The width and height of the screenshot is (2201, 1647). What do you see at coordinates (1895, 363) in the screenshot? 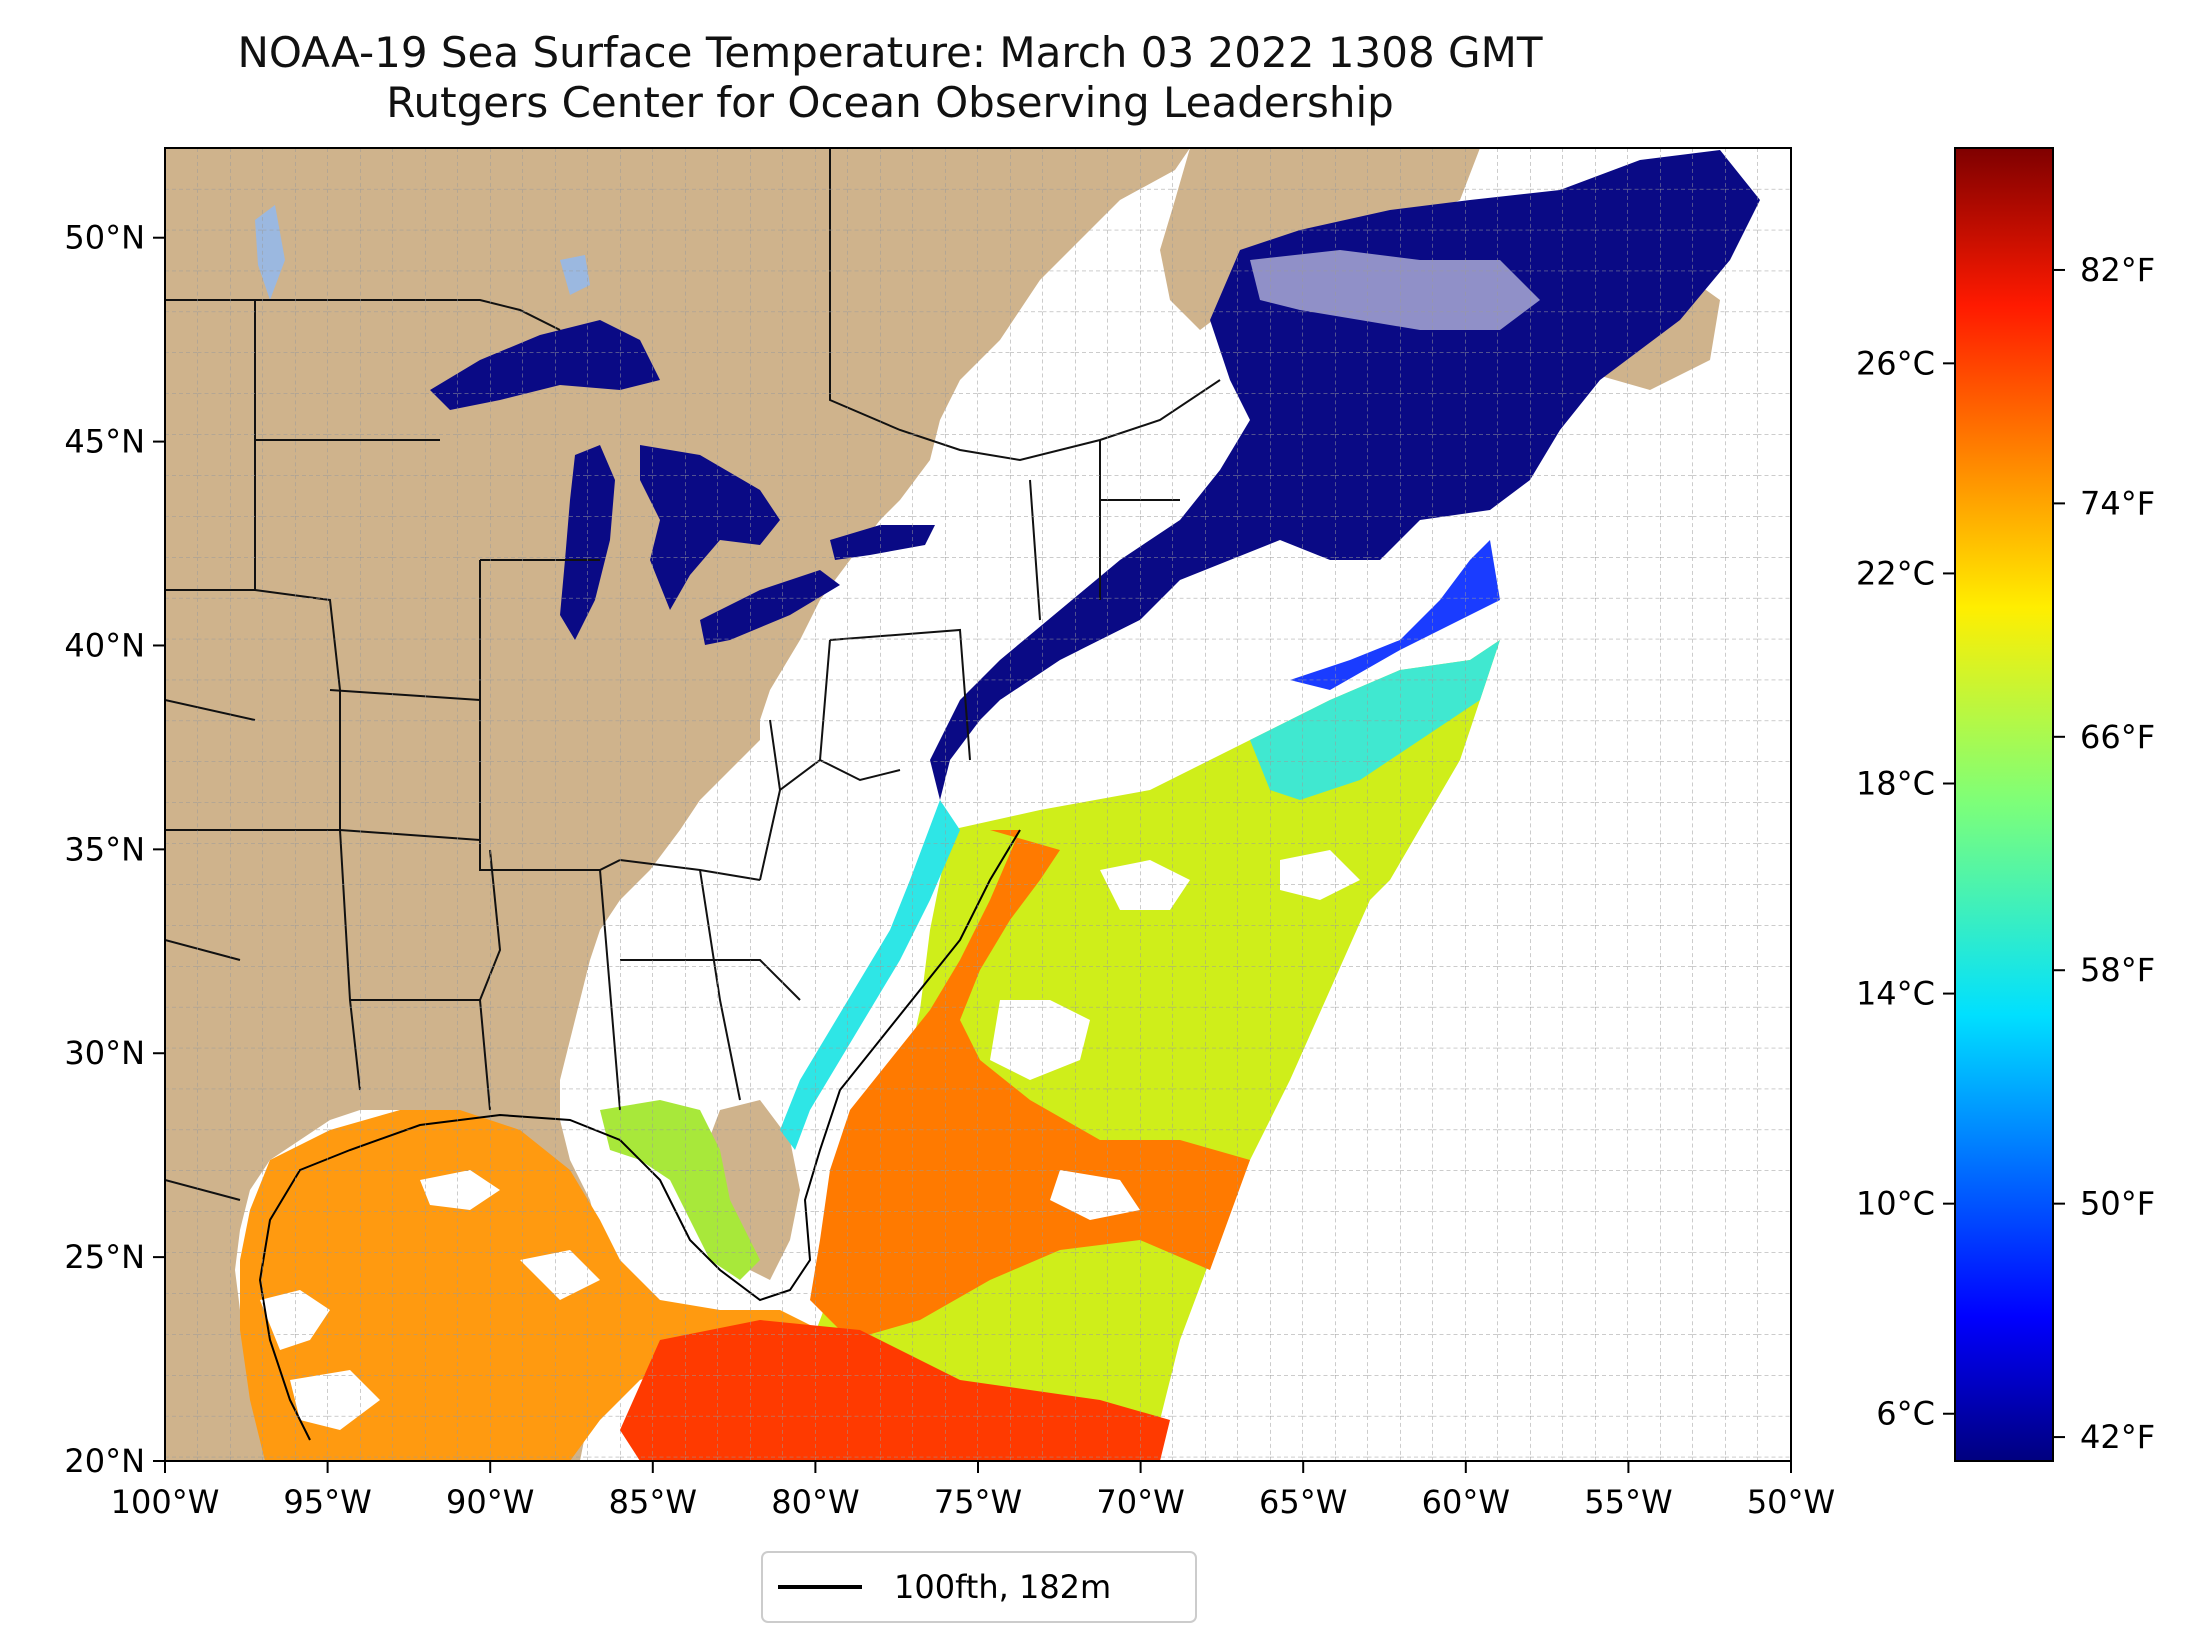
I see `colorbar-celsius-label: 26°C` at bounding box center [1895, 363].